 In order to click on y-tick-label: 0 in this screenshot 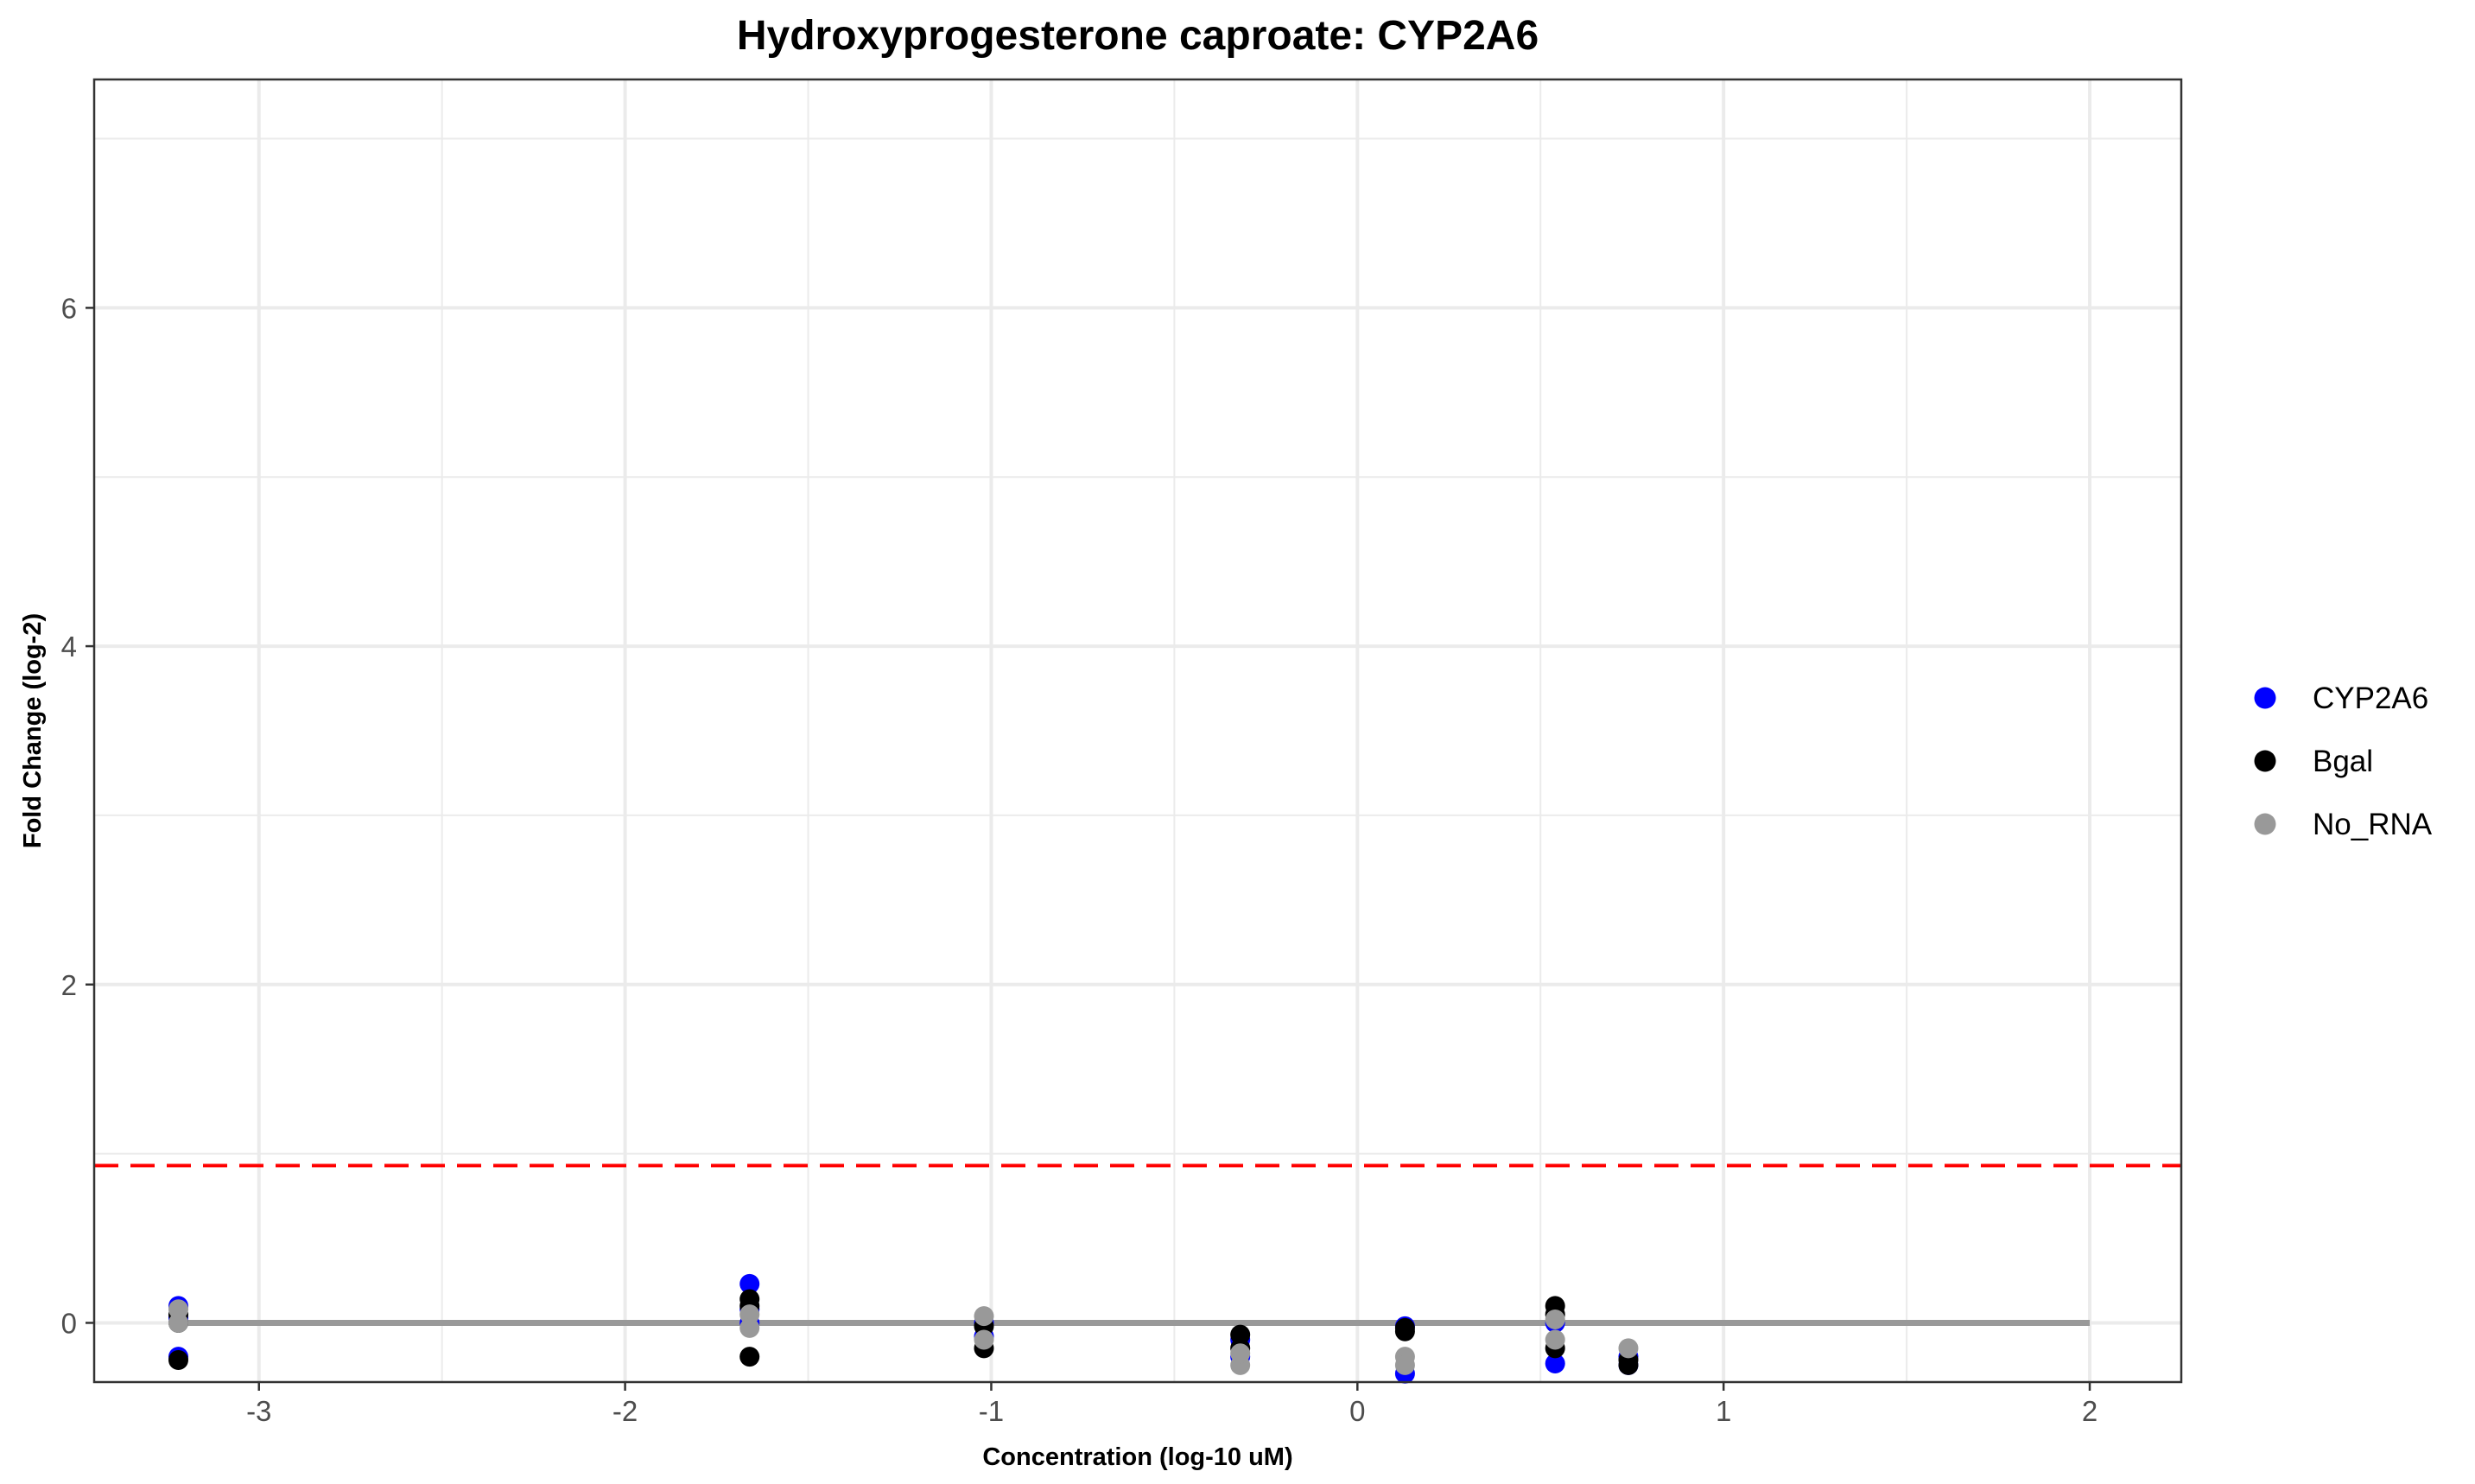, I will do `click(69, 1323)`.